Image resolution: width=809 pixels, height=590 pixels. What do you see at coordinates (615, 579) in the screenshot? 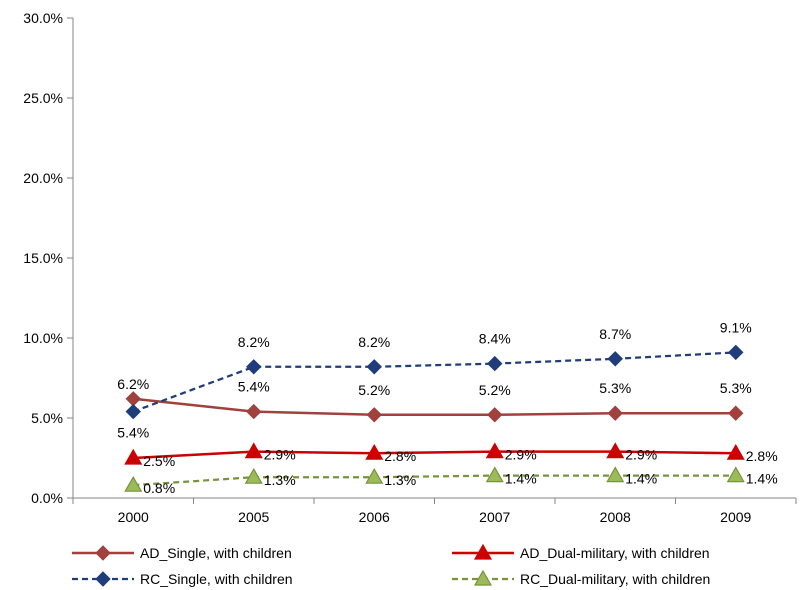
I see `legend-label: RC_Dual-military, with children` at bounding box center [615, 579].